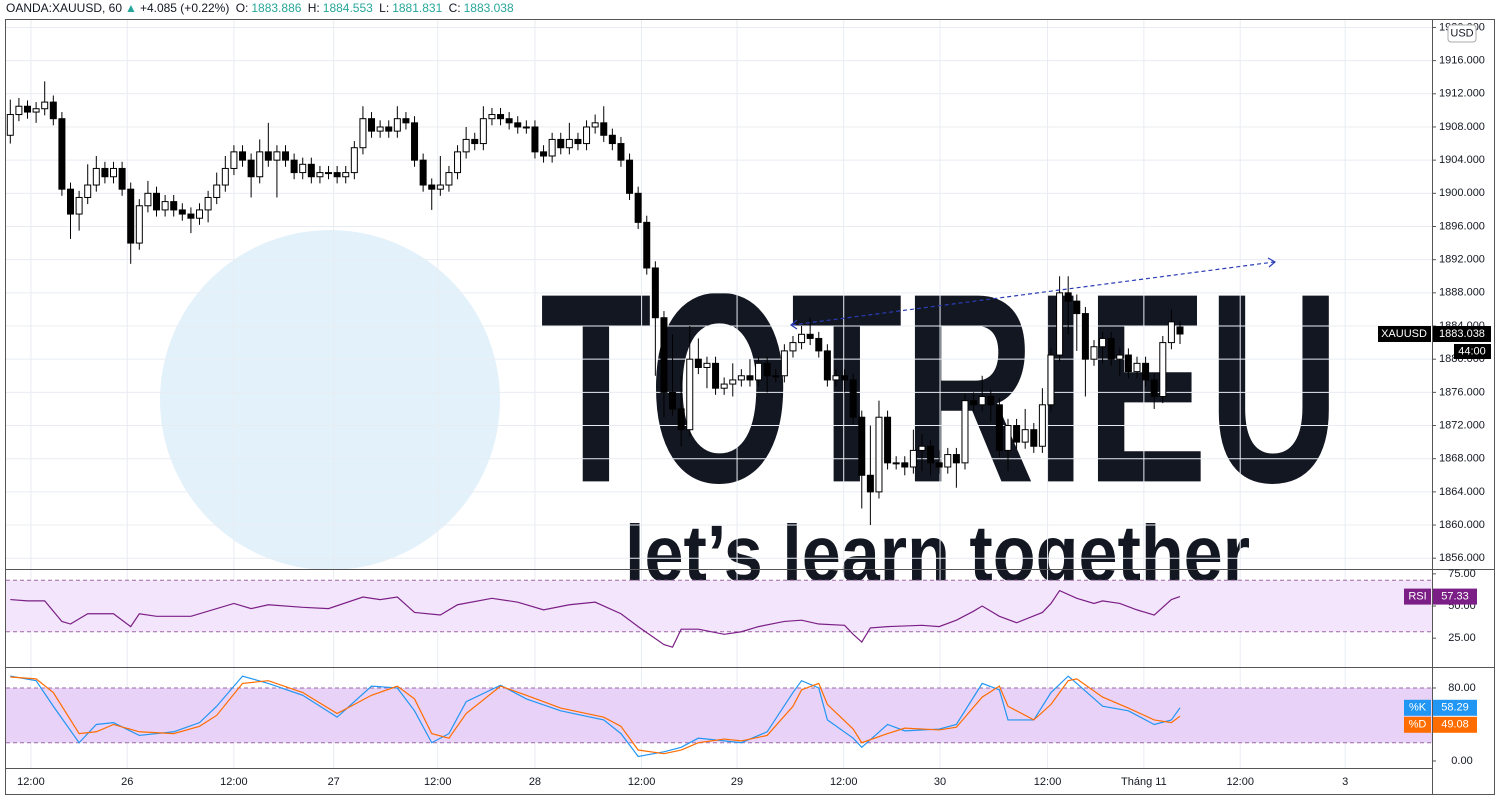 The image size is (1500, 799). What do you see at coordinates (1455, 725) in the screenshot?
I see `indicator-value: 49.08` at bounding box center [1455, 725].